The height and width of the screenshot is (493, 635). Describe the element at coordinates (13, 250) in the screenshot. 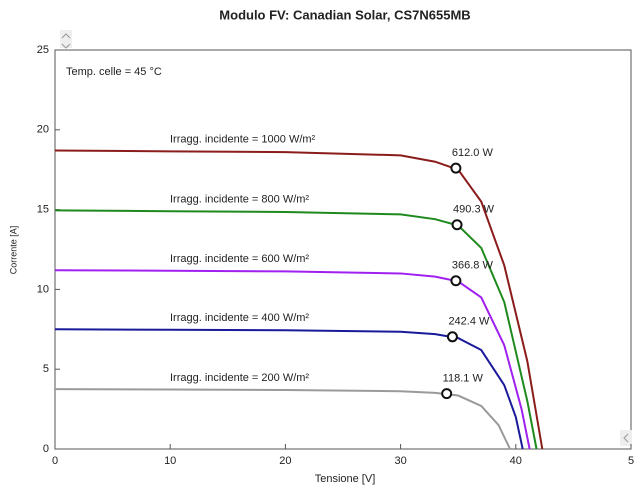

I see `y-axis-label: Corrente [A]` at that location.